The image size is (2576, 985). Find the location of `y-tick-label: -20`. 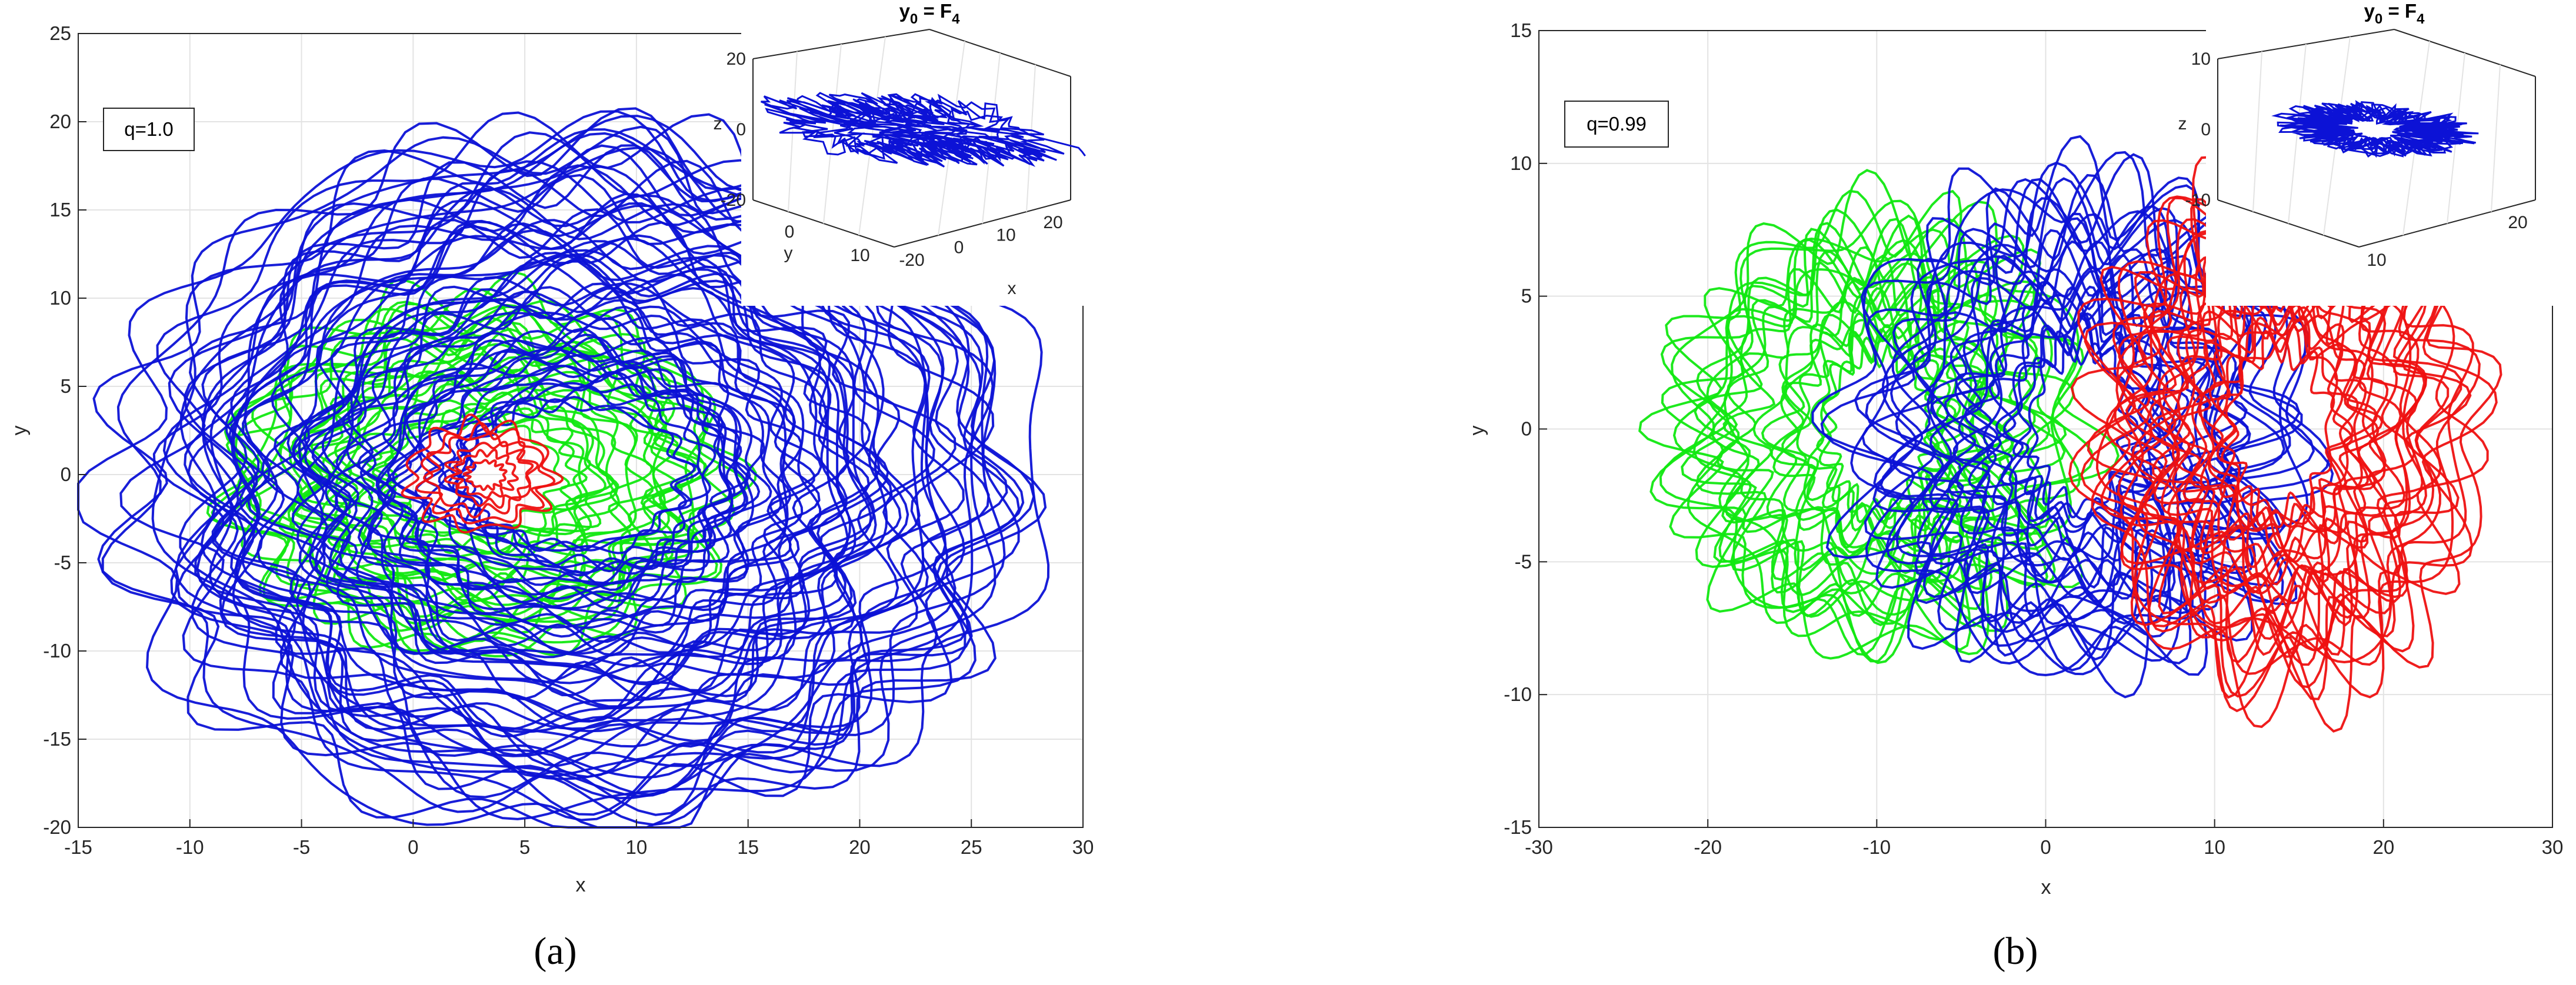

y-tick-label: -20 is located at coordinates (57, 827).